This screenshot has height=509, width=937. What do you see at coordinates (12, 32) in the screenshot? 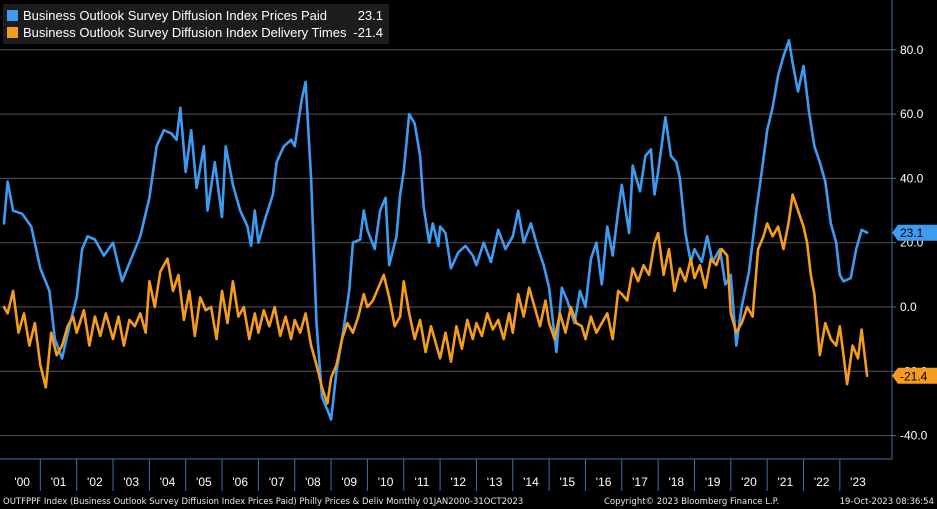
I see `legend-swatch-delivery-times` at bounding box center [12, 32].